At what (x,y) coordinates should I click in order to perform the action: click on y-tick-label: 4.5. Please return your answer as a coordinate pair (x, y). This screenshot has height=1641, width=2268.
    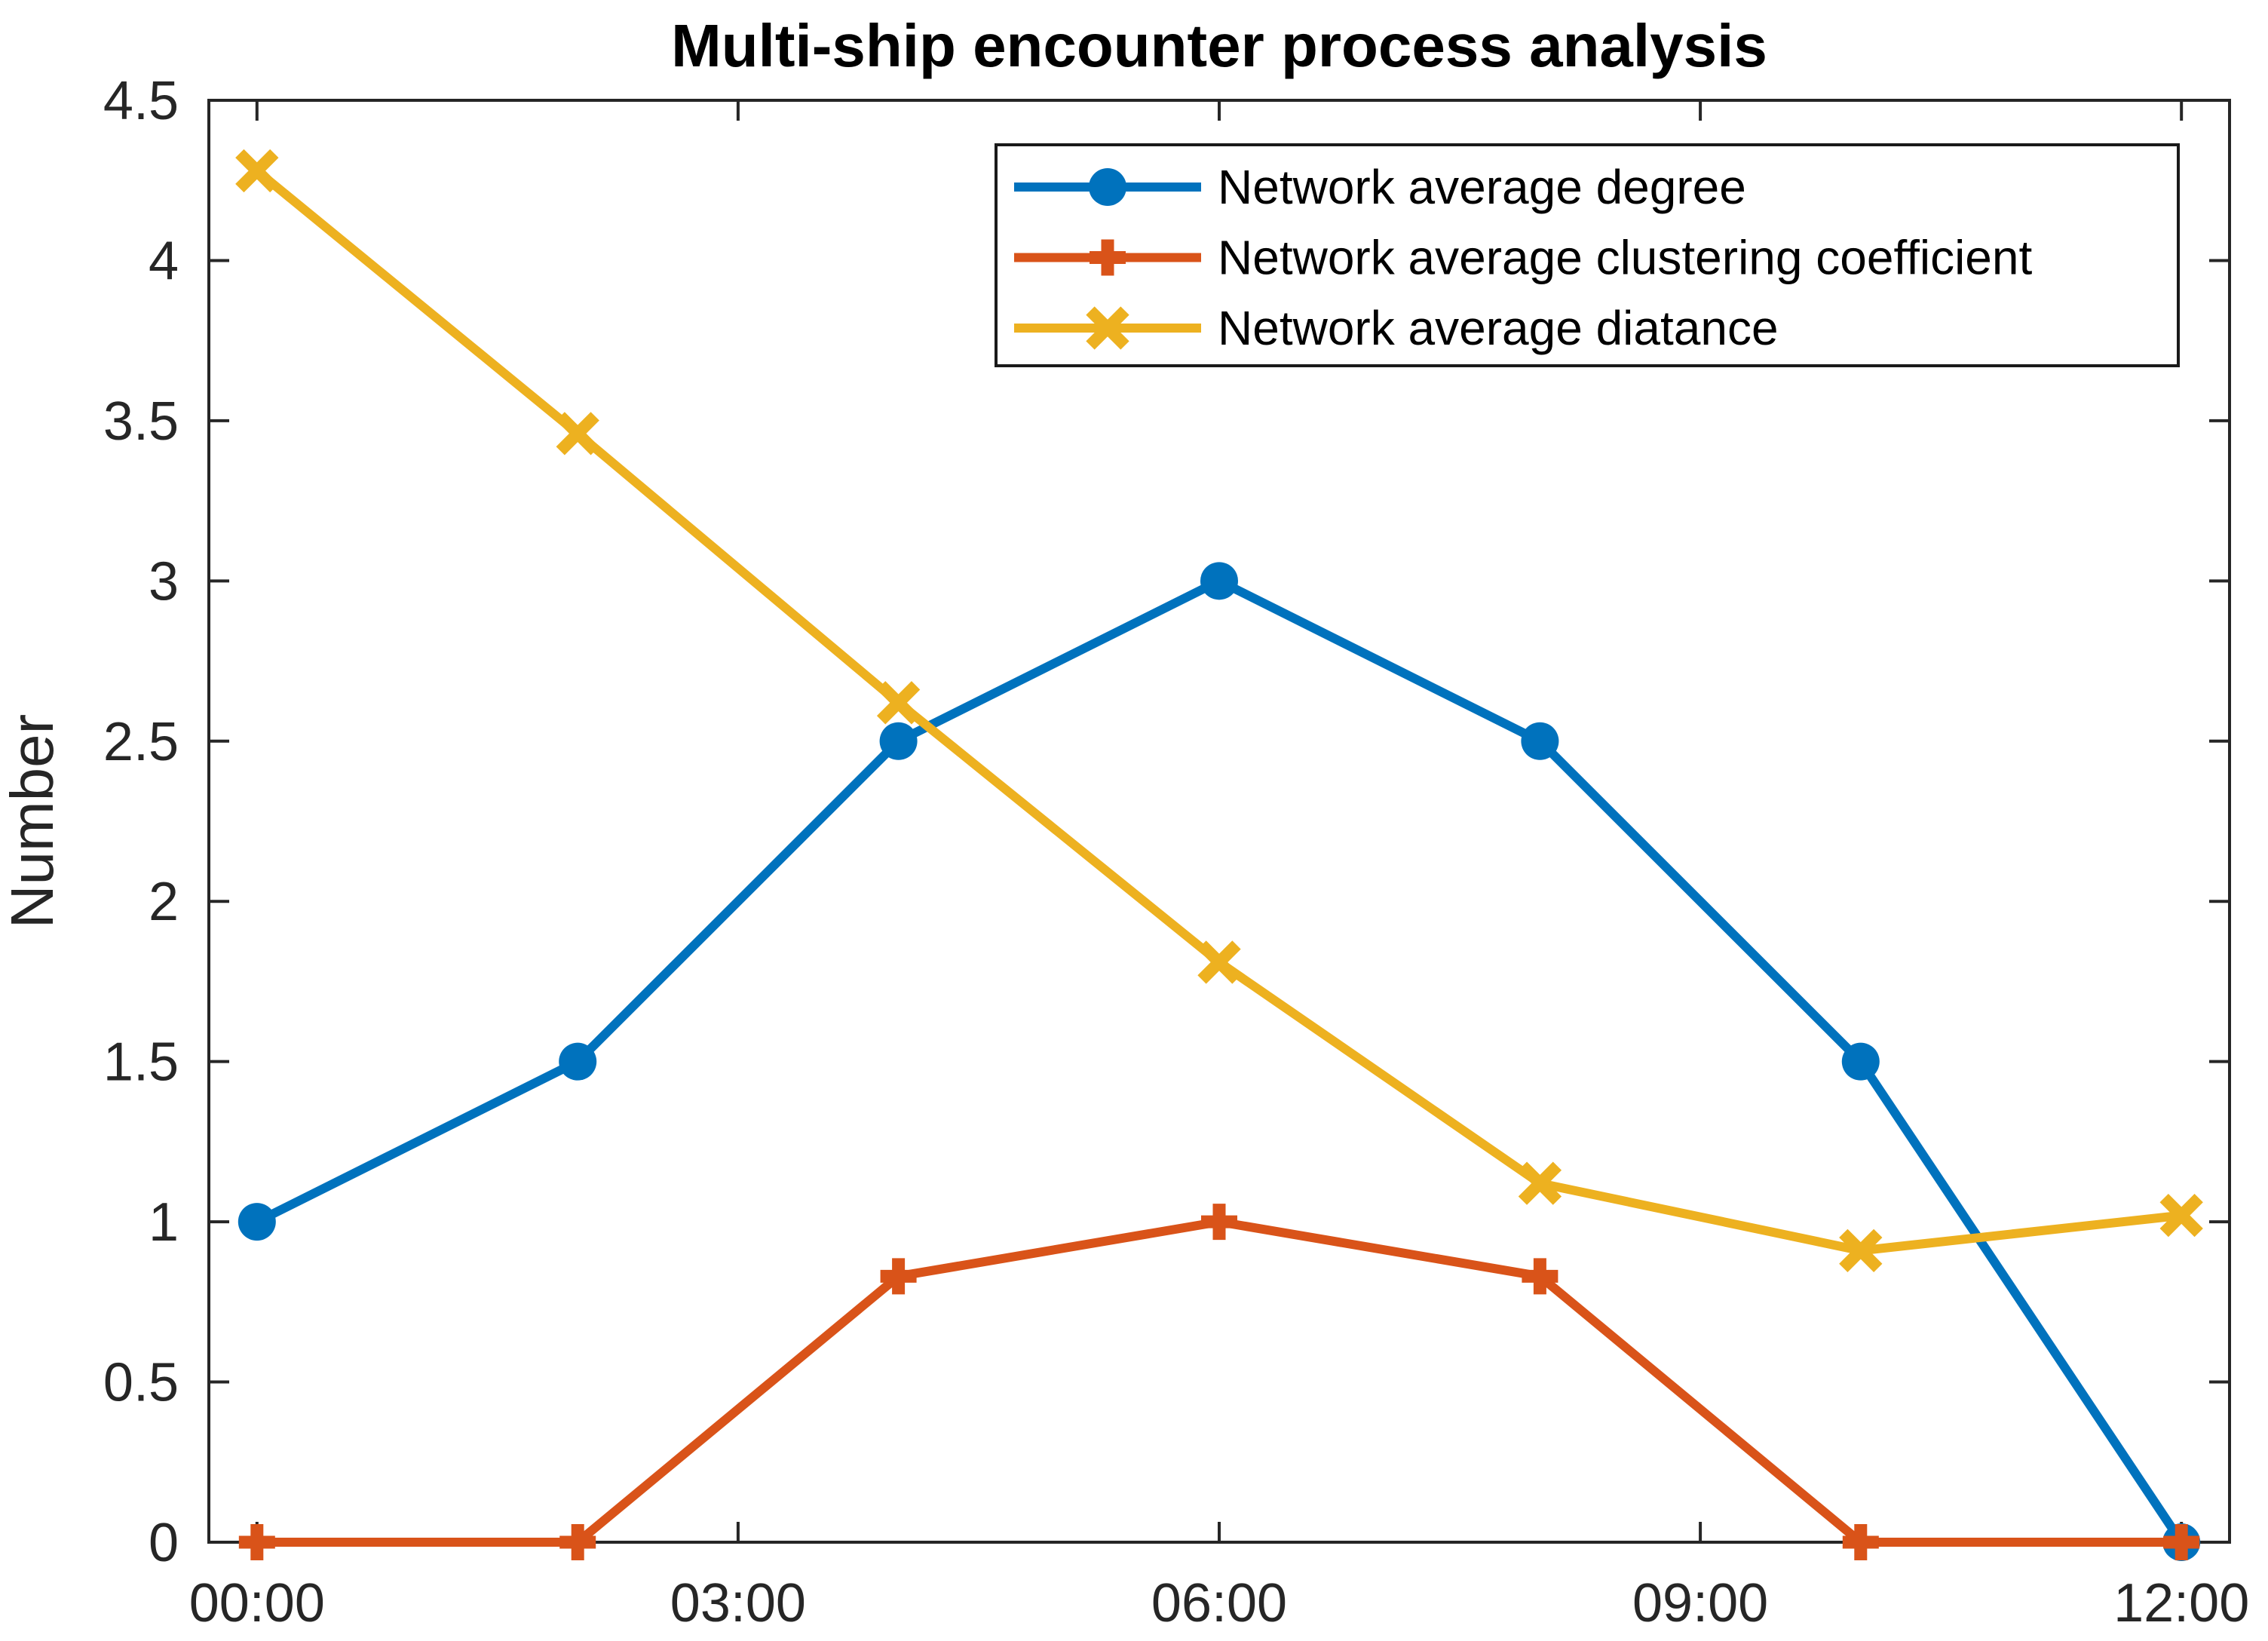
    Looking at the image, I should click on (141, 101).